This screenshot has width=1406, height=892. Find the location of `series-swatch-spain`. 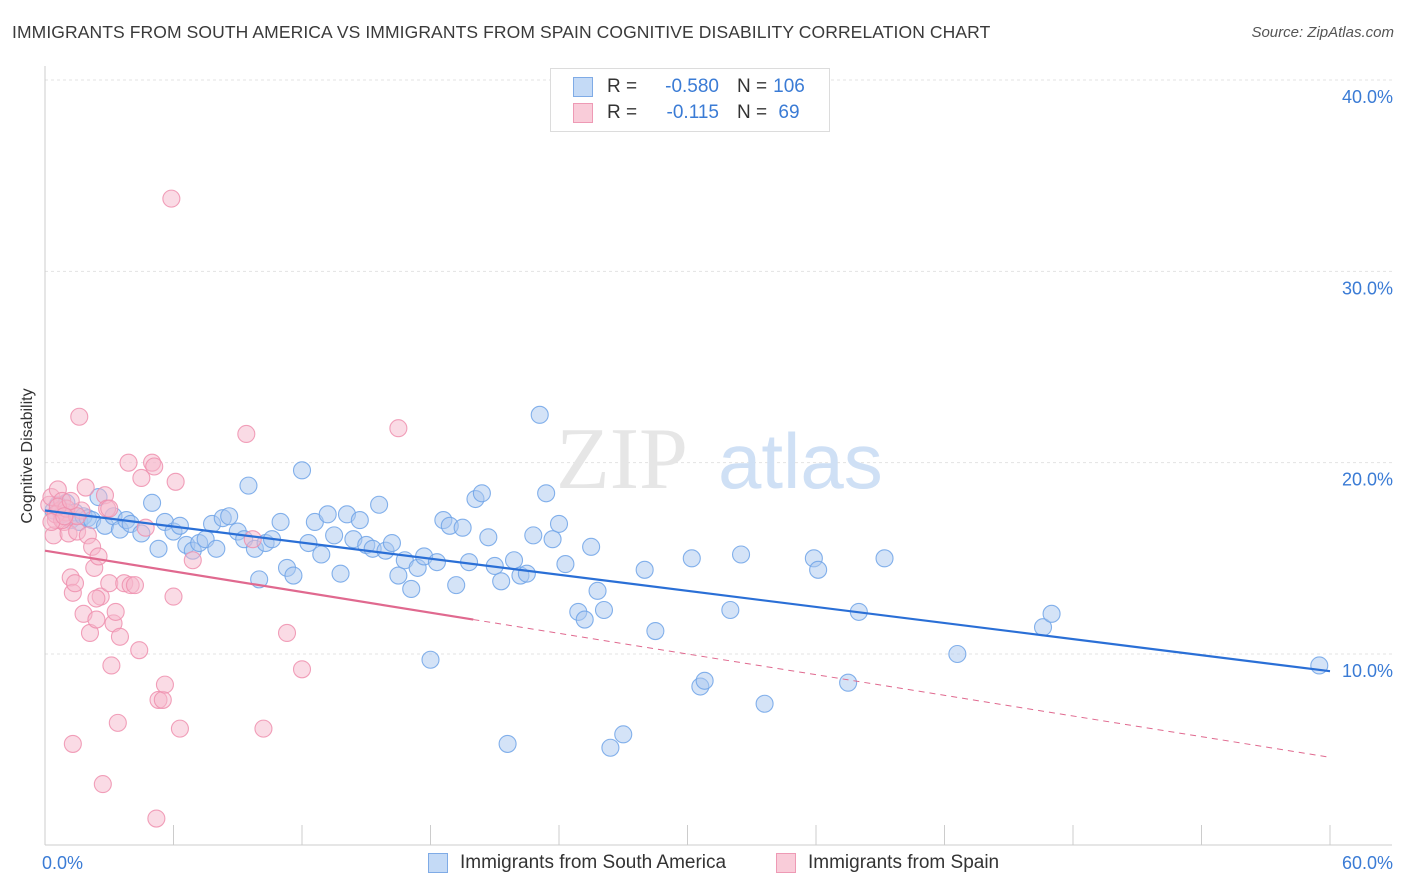

series-swatch-spain is located at coordinates (786, 863).